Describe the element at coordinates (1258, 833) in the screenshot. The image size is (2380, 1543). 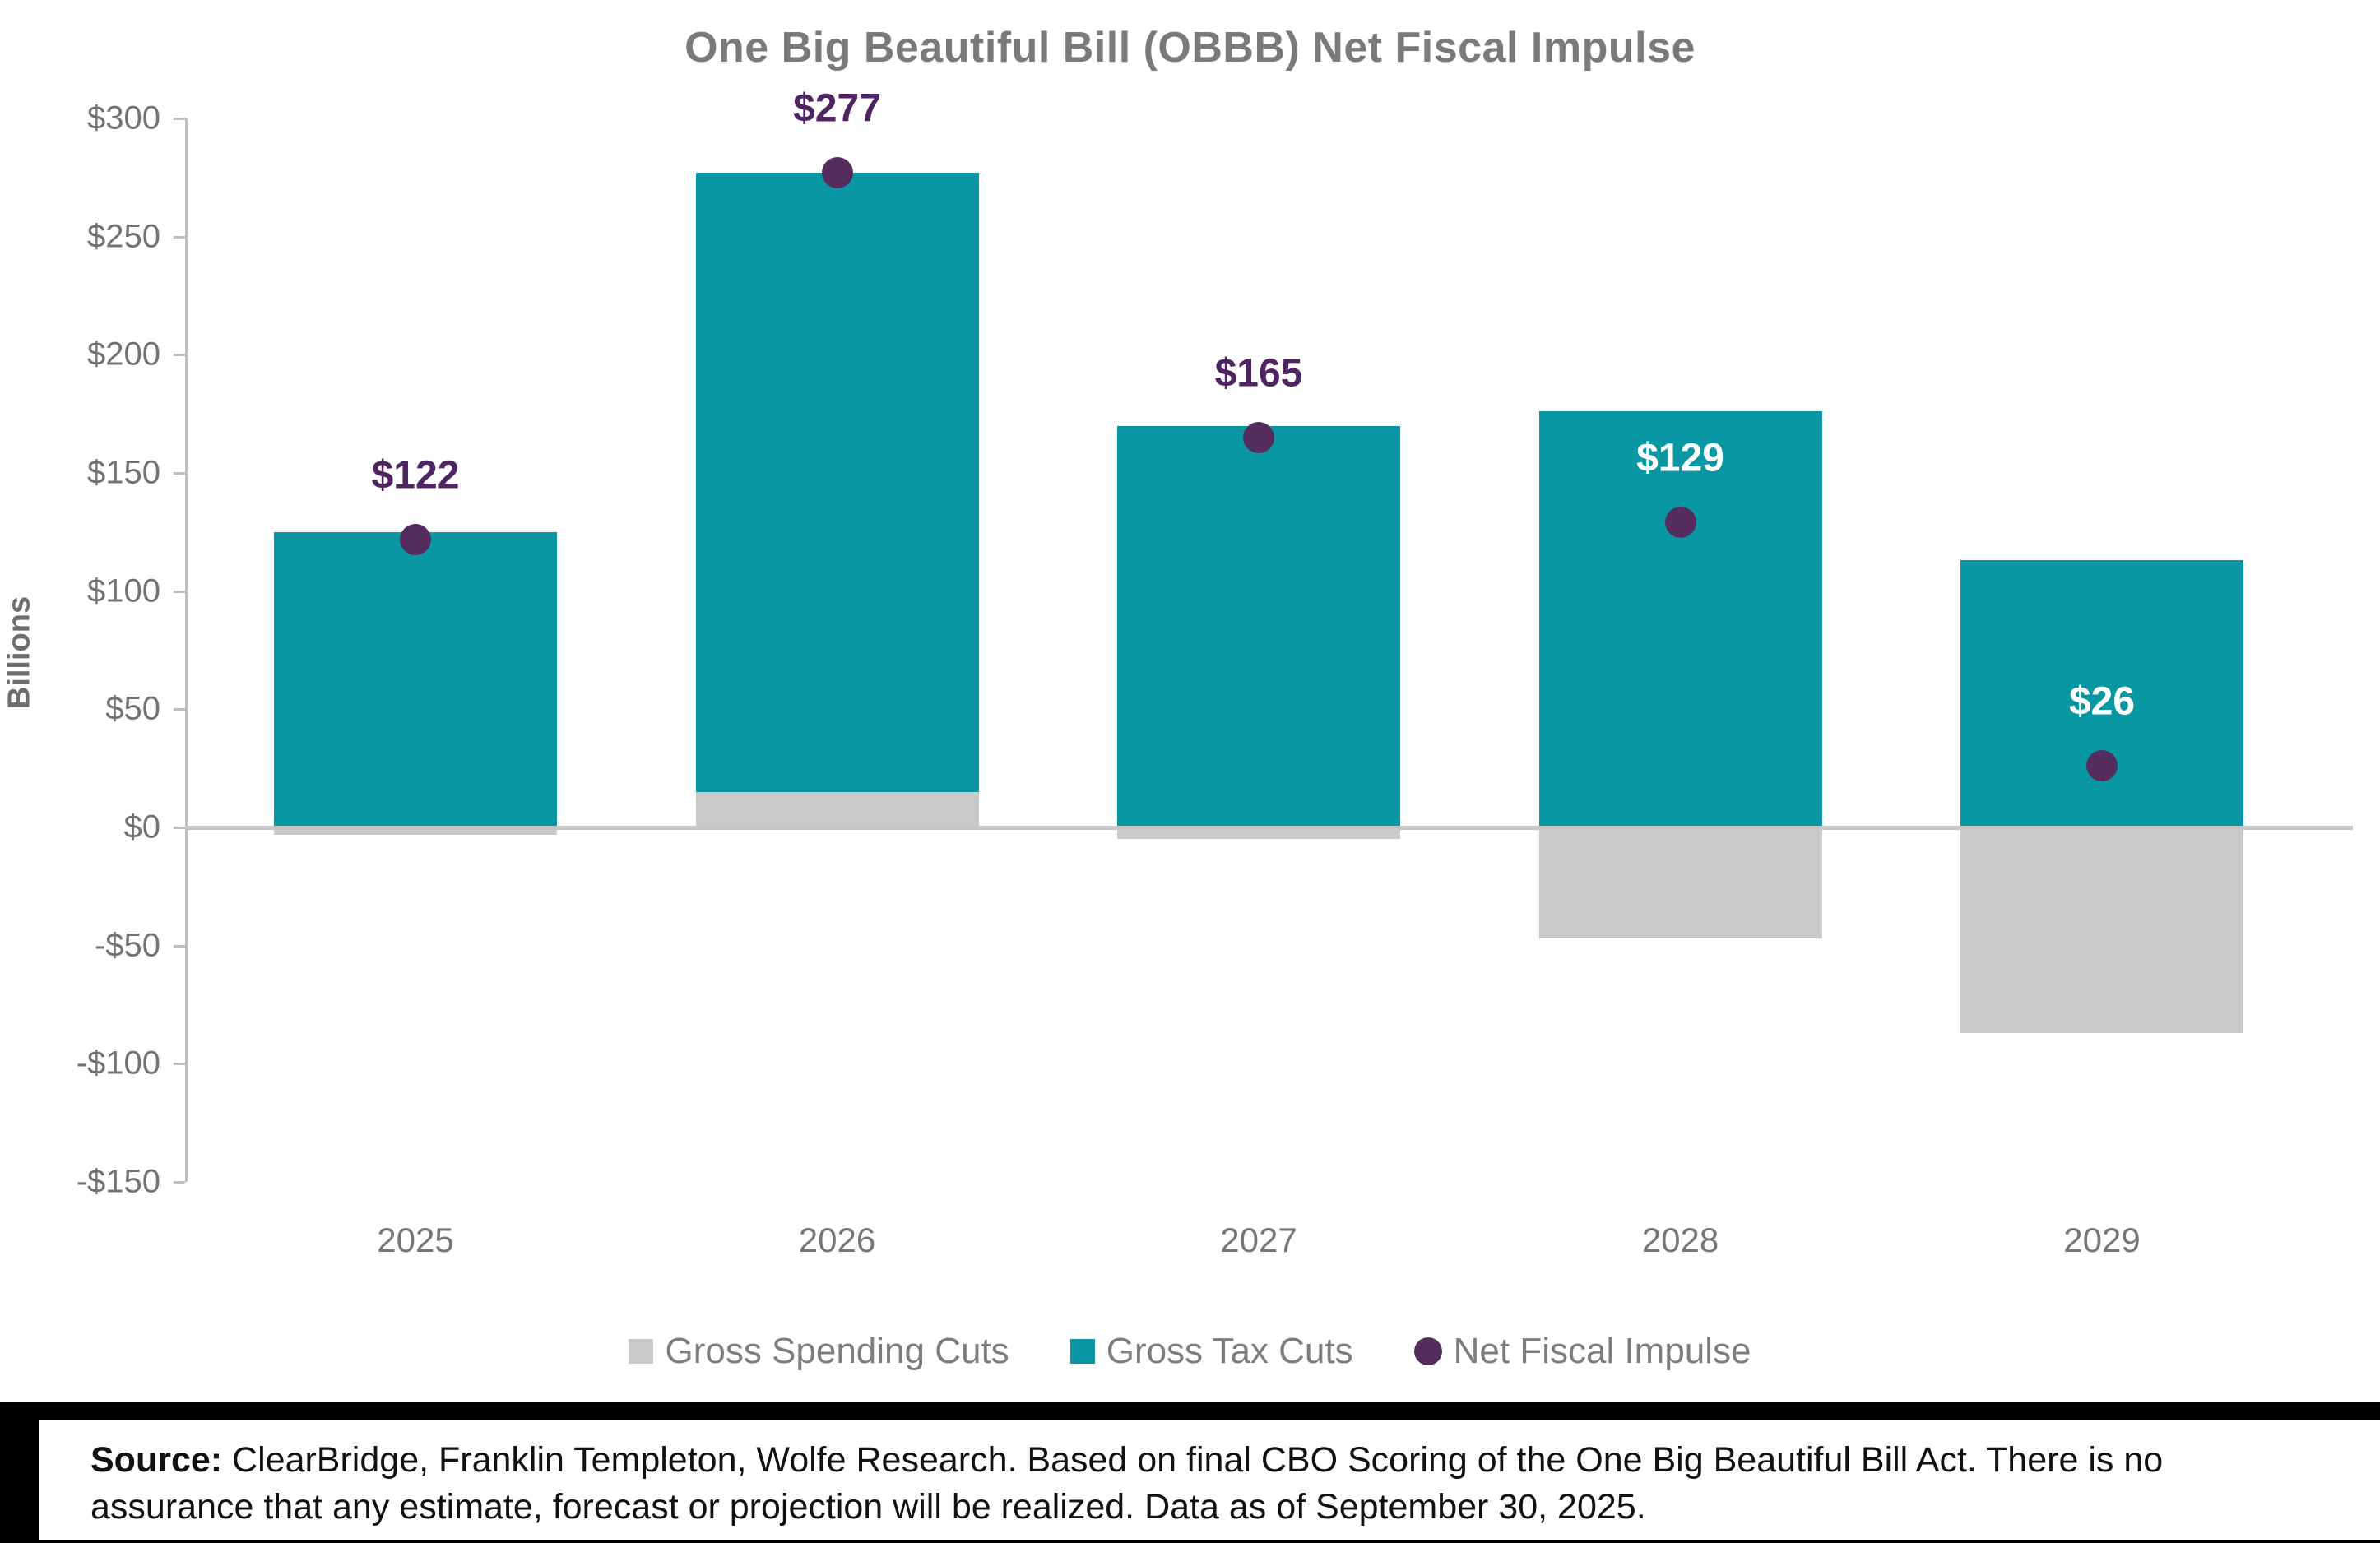
I see `bar-2027-spending-segment` at that location.